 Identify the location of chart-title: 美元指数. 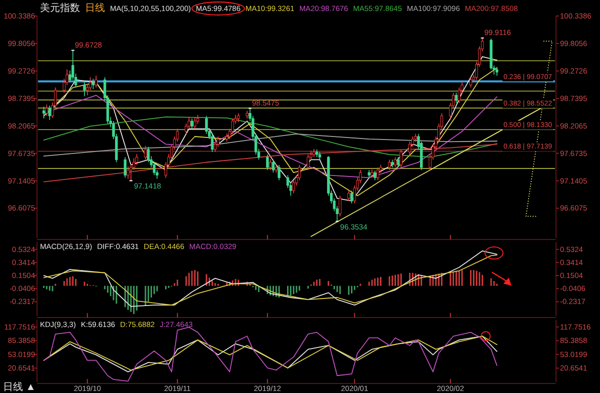
(60, 8).